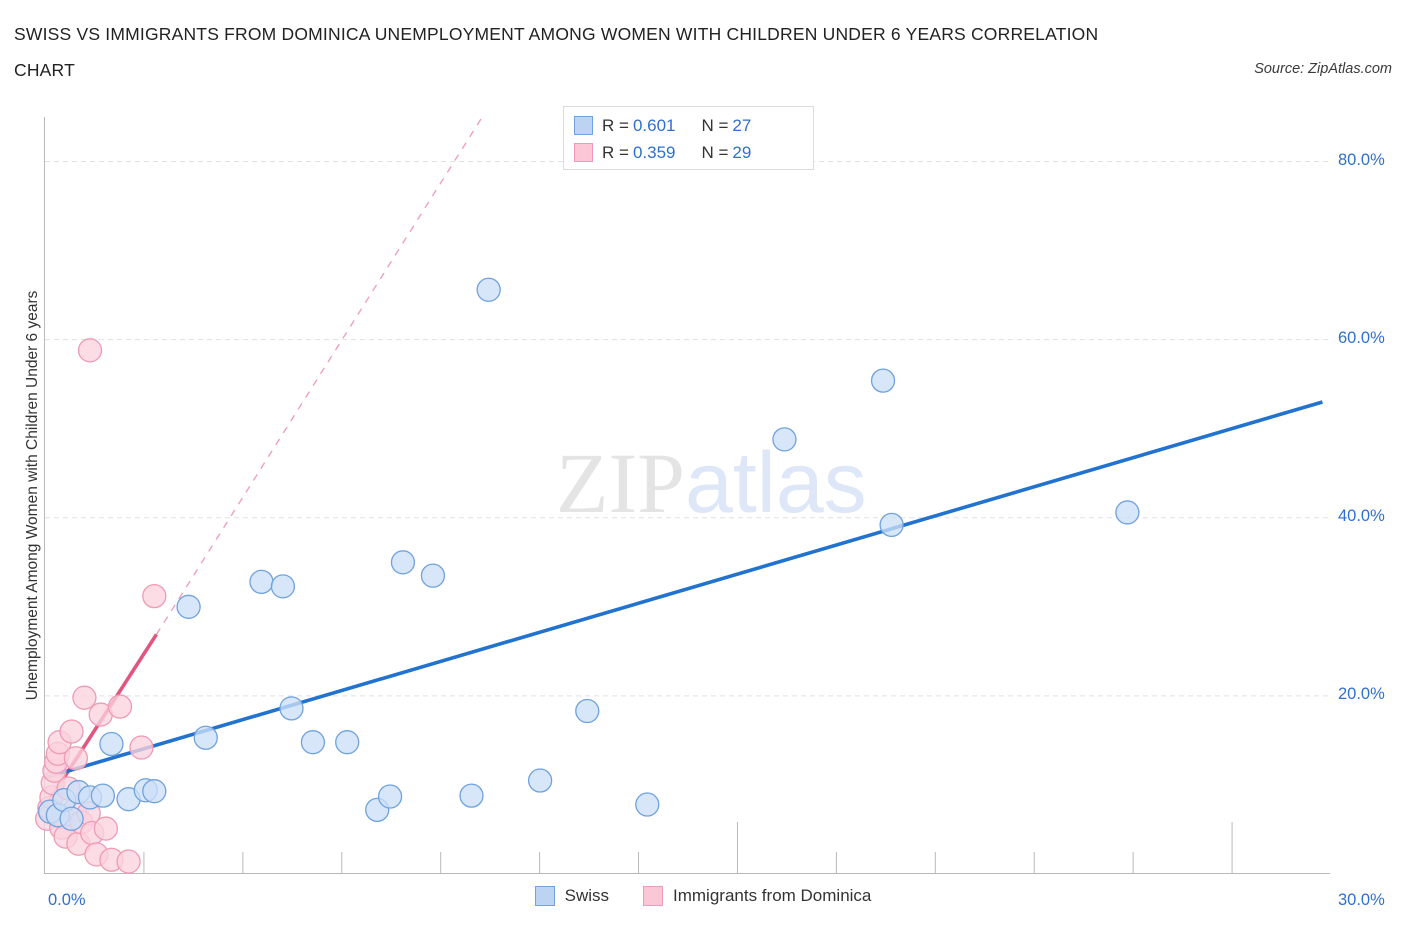 The width and height of the screenshot is (1406, 930). Describe the element at coordinates (587, 895) in the screenshot. I see `legend-label-swiss: Swiss` at that location.